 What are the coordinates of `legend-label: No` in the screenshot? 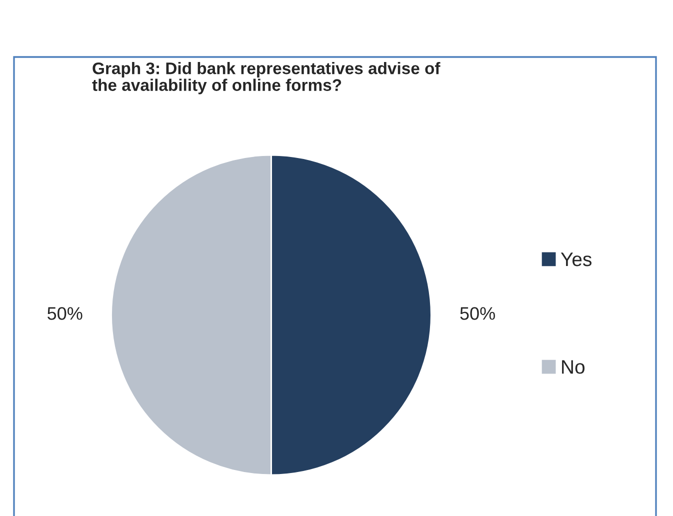 It's located at (573, 367).